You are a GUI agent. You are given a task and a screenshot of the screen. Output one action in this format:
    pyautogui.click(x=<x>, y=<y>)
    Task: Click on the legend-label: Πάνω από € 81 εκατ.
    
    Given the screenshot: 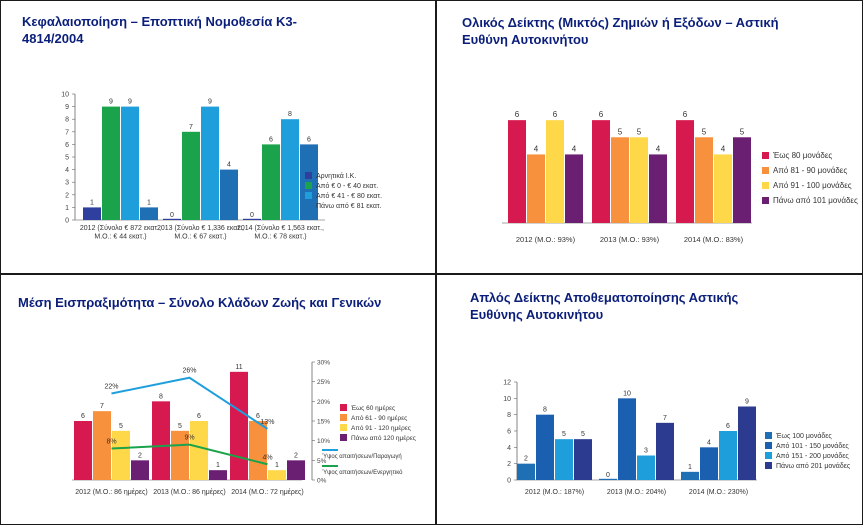 What is the action you would take?
    pyautogui.click(x=349, y=206)
    